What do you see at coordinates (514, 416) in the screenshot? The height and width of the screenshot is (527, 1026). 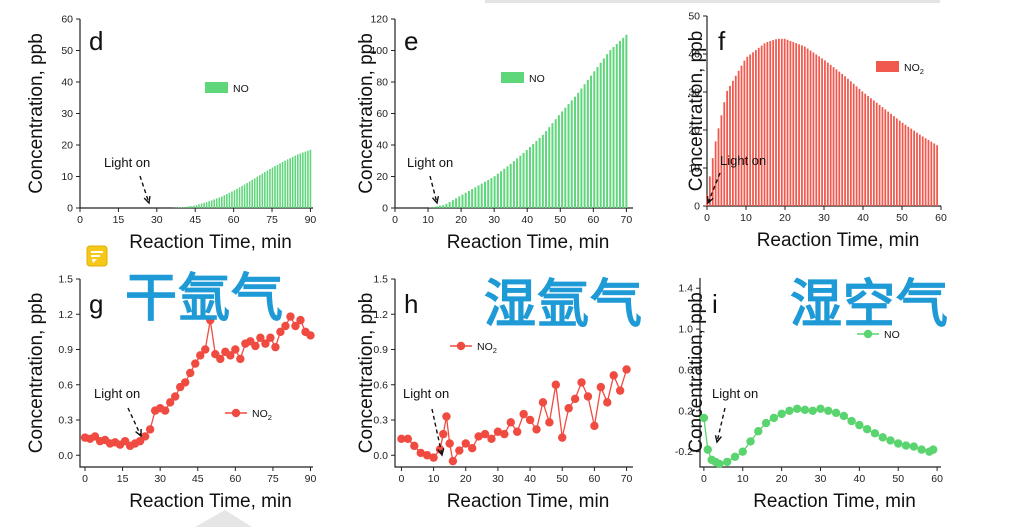 I see `series-line` at bounding box center [514, 416].